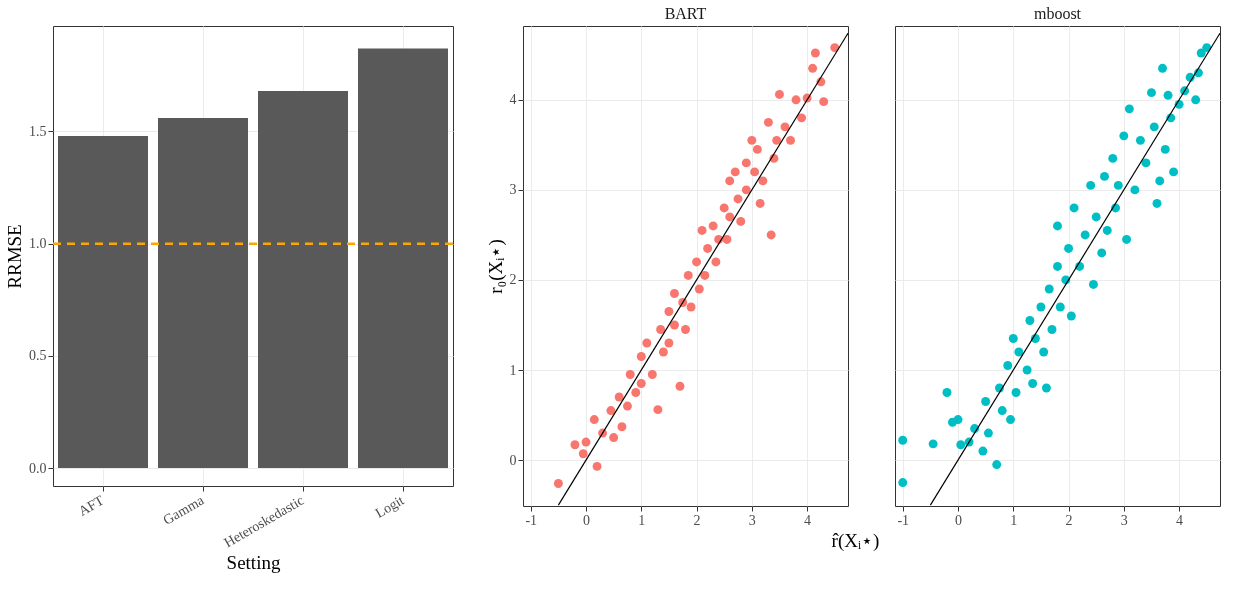 The width and height of the screenshot is (1235, 607). Describe the element at coordinates (513, 370) in the screenshot. I see `y-tick-label: 1` at that location.